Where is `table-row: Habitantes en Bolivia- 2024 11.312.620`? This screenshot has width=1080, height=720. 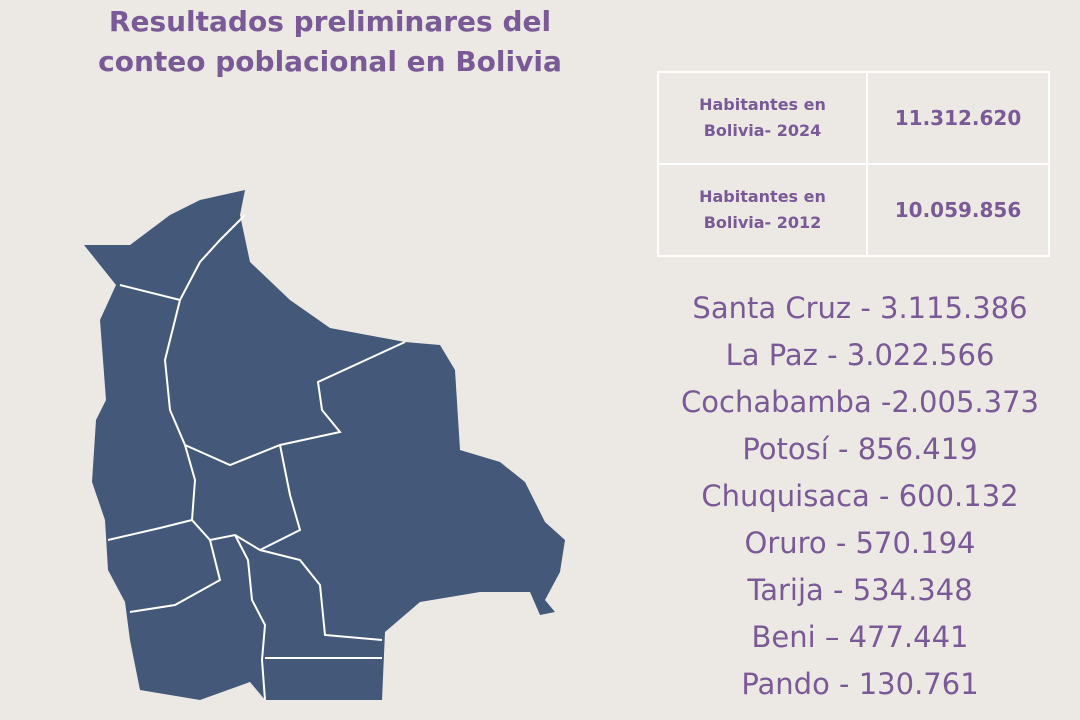
table-row: Habitantes en Bolivia- 2024 11.312.620 is located at coordinates (853, 118).